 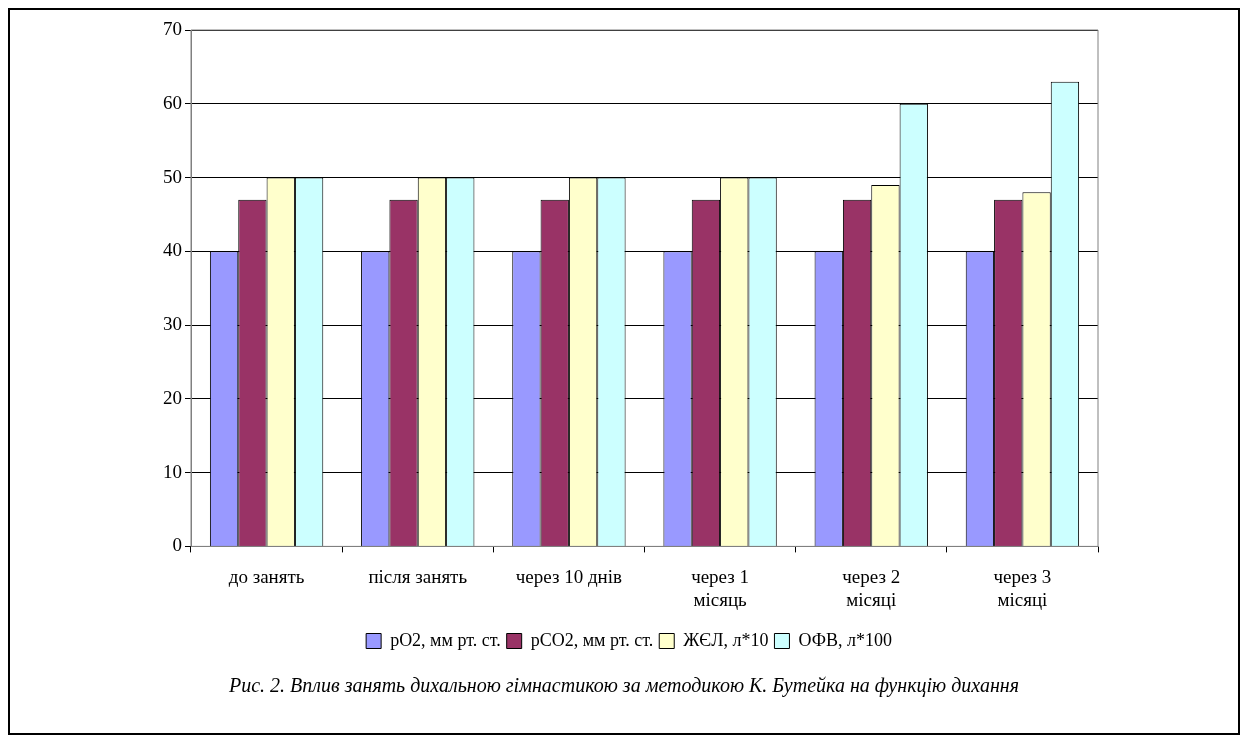 I want to click on x-tick-label: через 2 місяці, so click(x=871, y=587).